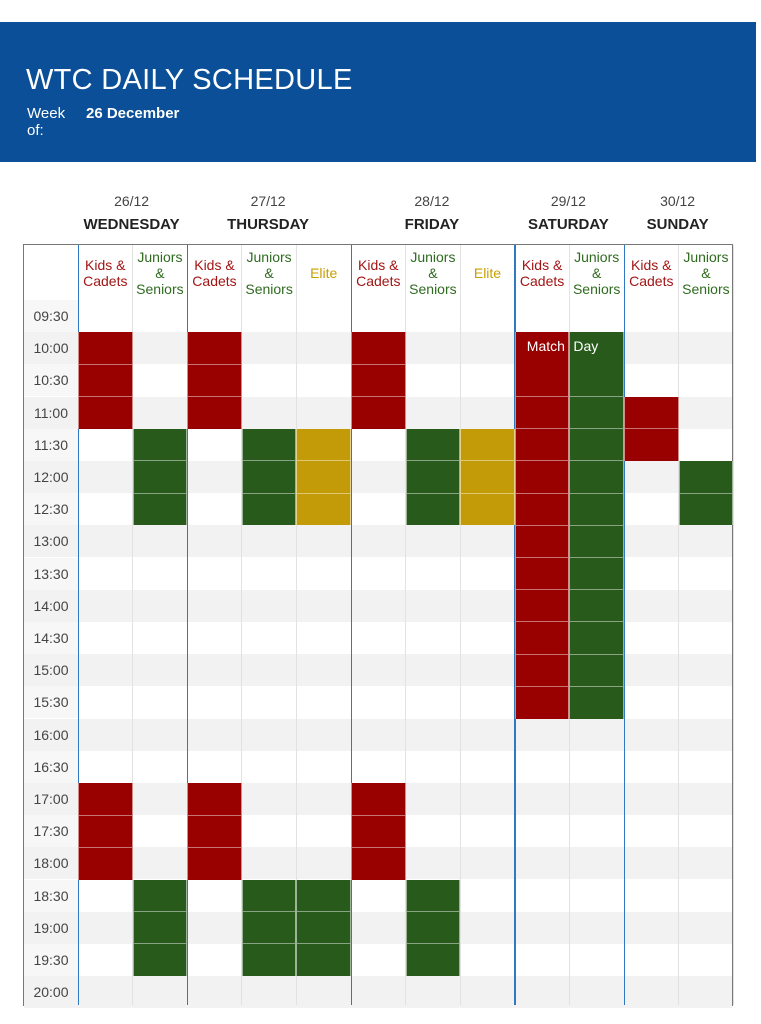 The height and width of the screenshot is (1024, 761). What do you see at coordinates (51, 638) in the screenshot?
I see `time-label: 14:30` at bounding box center [51, 638].